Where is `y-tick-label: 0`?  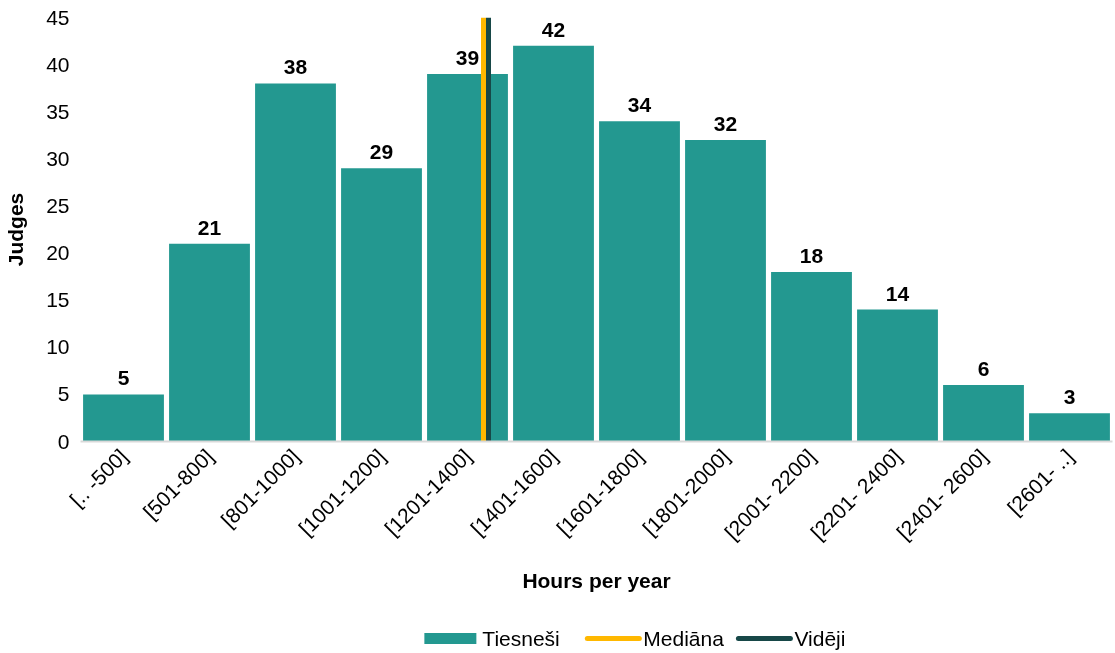
y-tick-label: 0 is located at coordinates (63, 441).